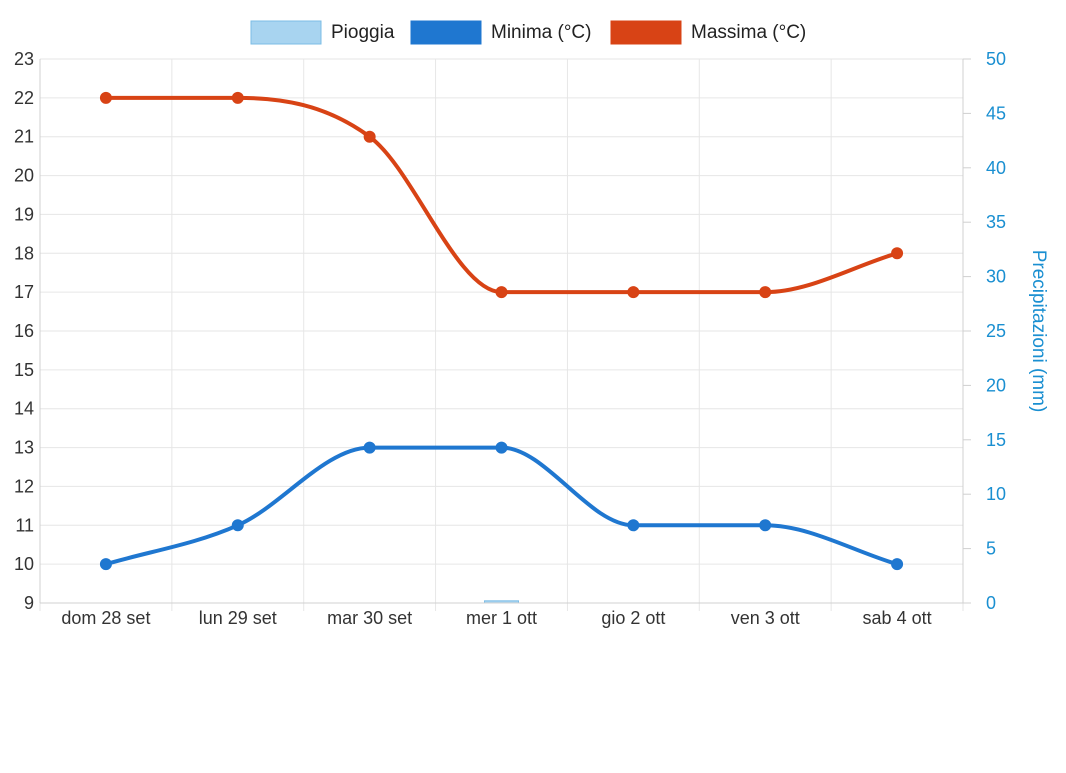 The width and height of the screenshot is (1066, 773). What do you see at coordinates (105, 618) in the screenshot?
I see `x-tick-label: dom 28 set` at bounding box center [105, 618].